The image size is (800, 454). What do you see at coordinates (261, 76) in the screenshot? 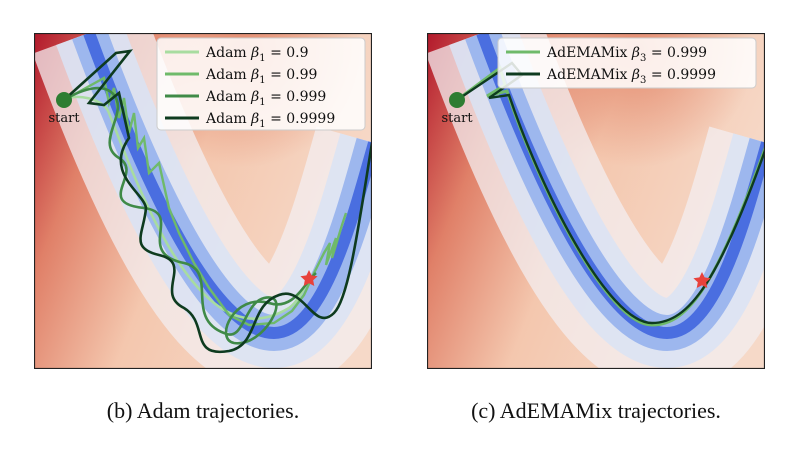
I see `svg-text: Adam β1 = 0.99` at bounding box center [261, 76].